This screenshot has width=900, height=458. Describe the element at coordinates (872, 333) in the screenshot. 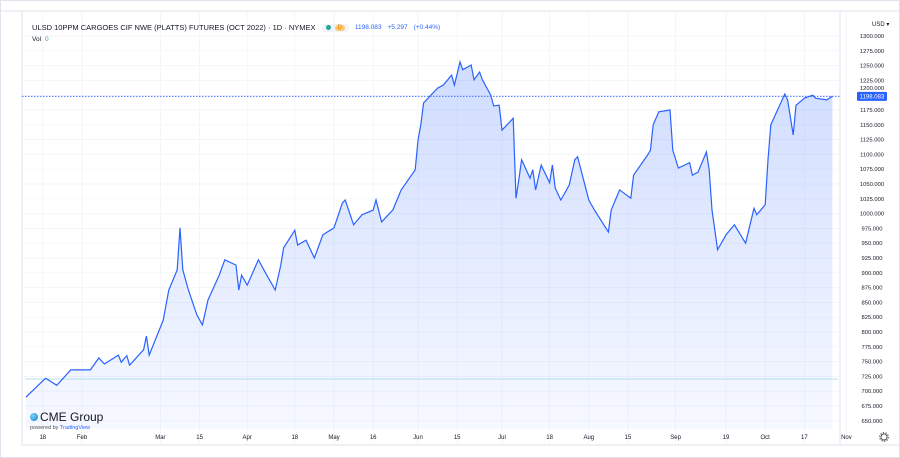

I see `y-tick-label: 800.000` at that location.